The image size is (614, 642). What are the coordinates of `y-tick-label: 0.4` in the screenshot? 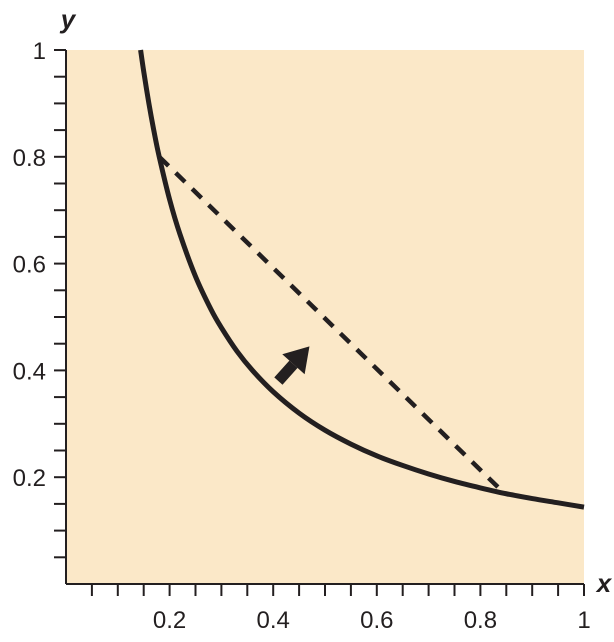 It's located at (29, 371).